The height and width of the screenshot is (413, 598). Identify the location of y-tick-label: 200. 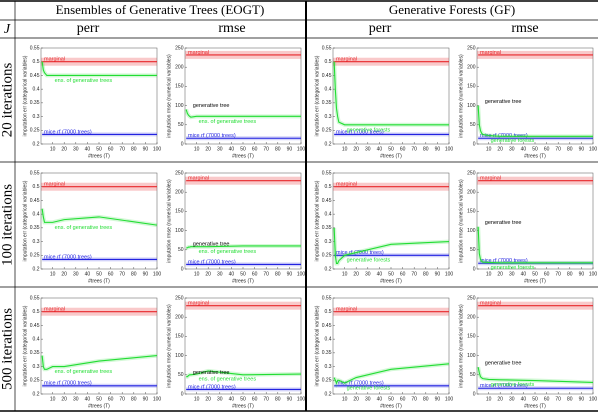
(471, 318).